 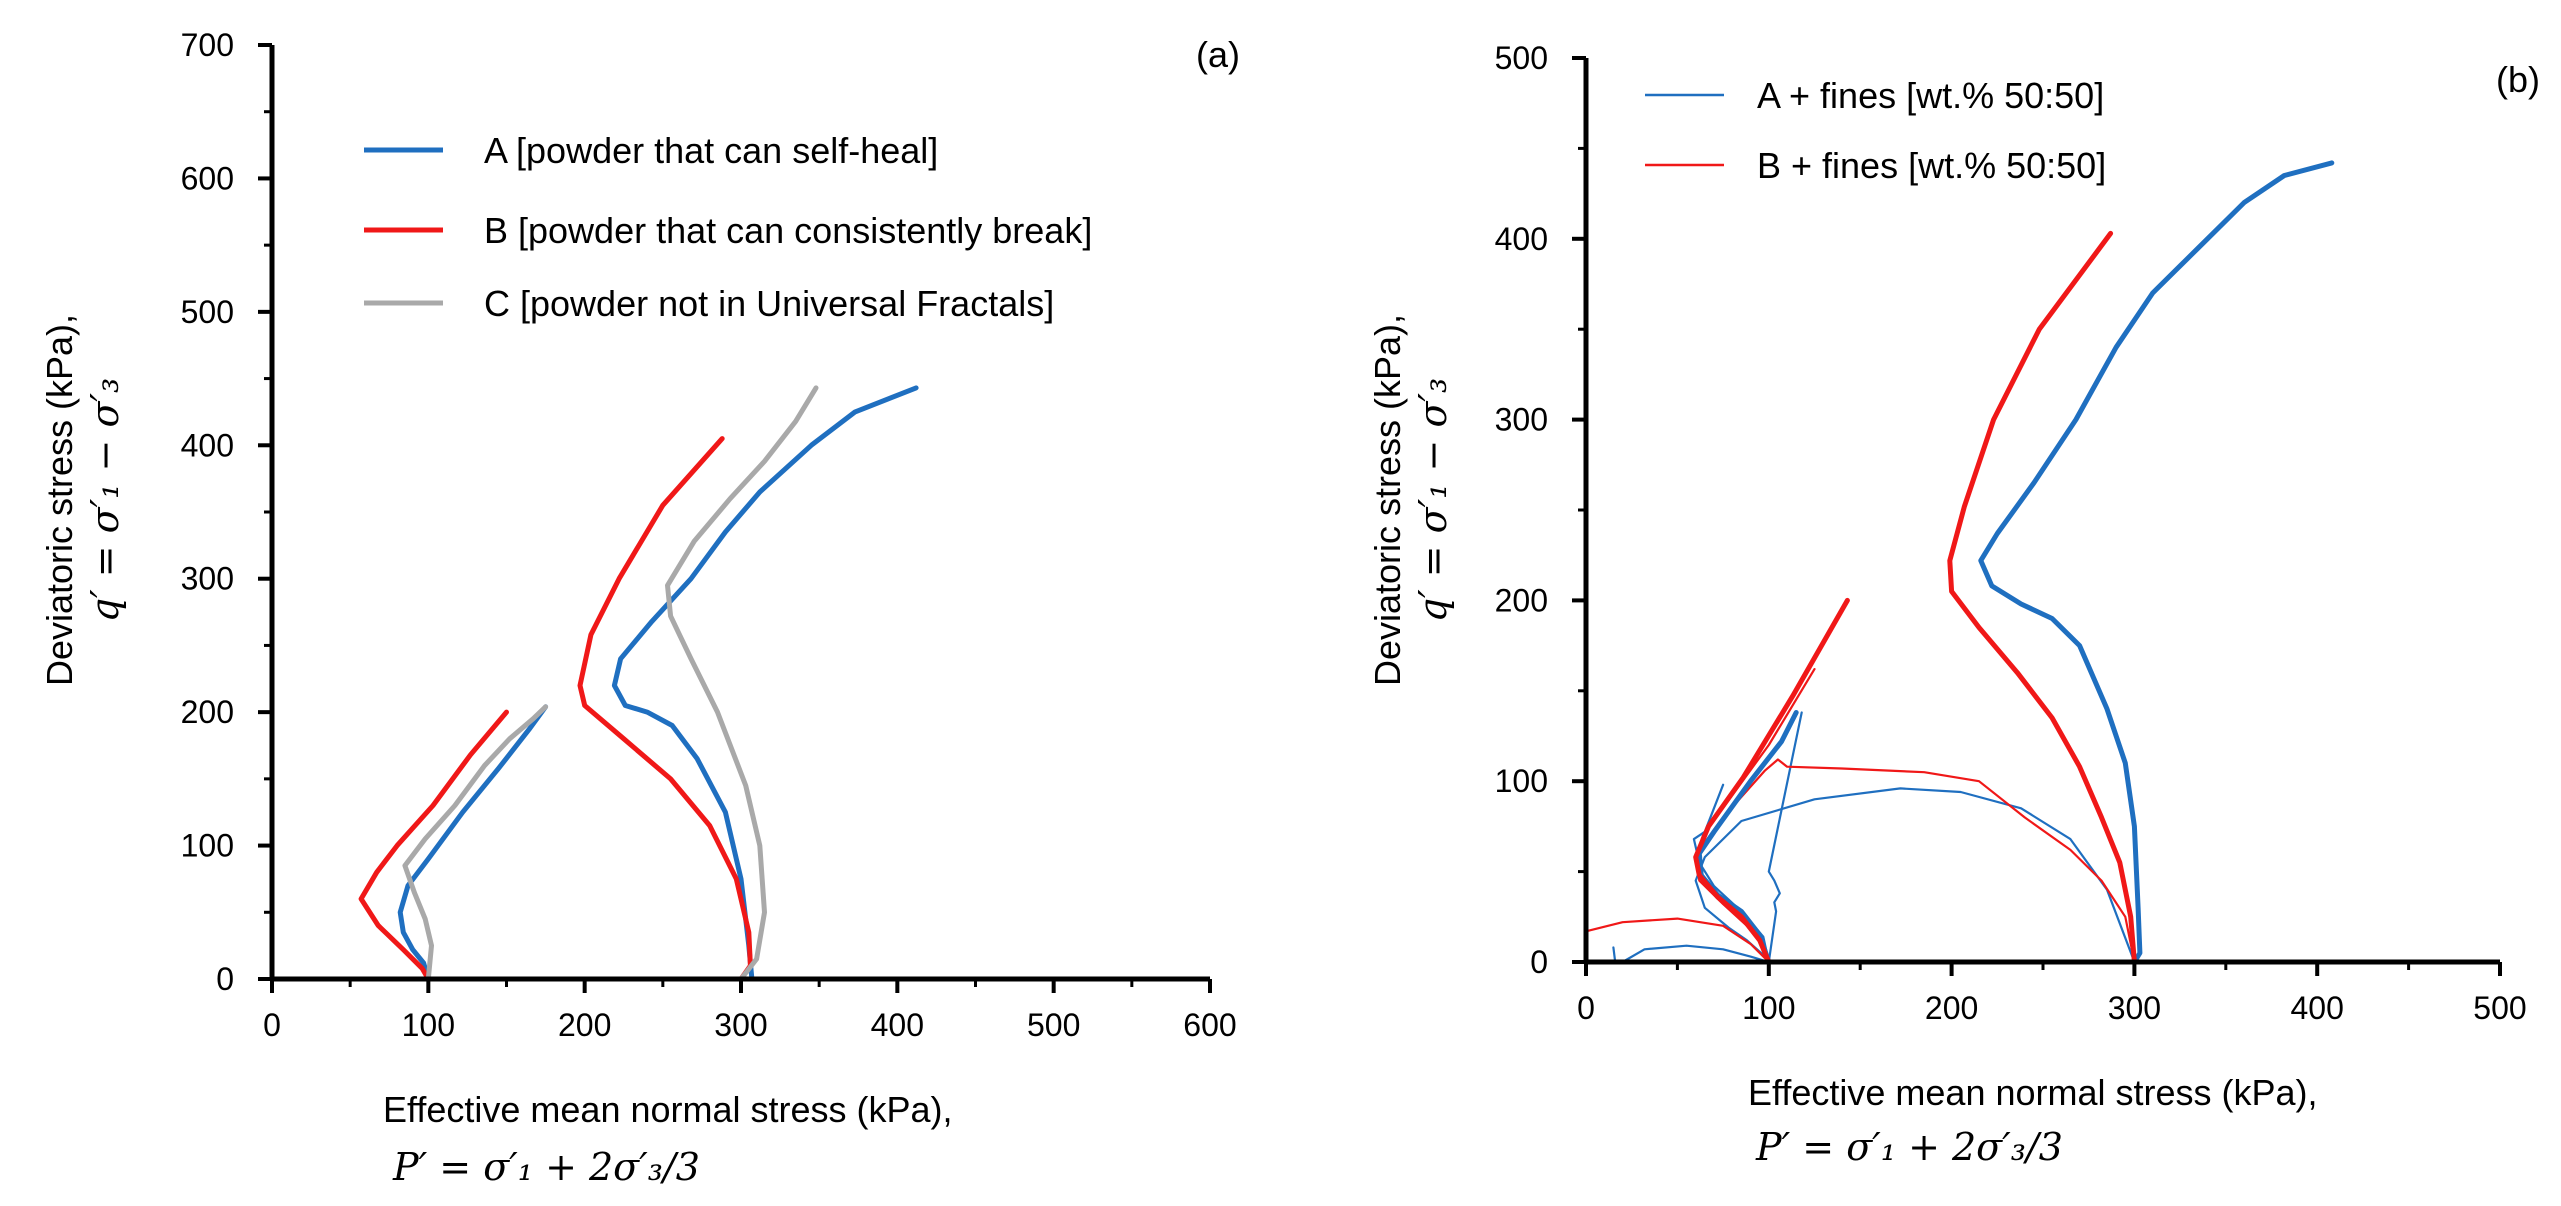 What do you see at coordinates (2156, 562) in the screenshot?
I see `series-A_thick-path-1-b` at bounding box center [2156, 562].